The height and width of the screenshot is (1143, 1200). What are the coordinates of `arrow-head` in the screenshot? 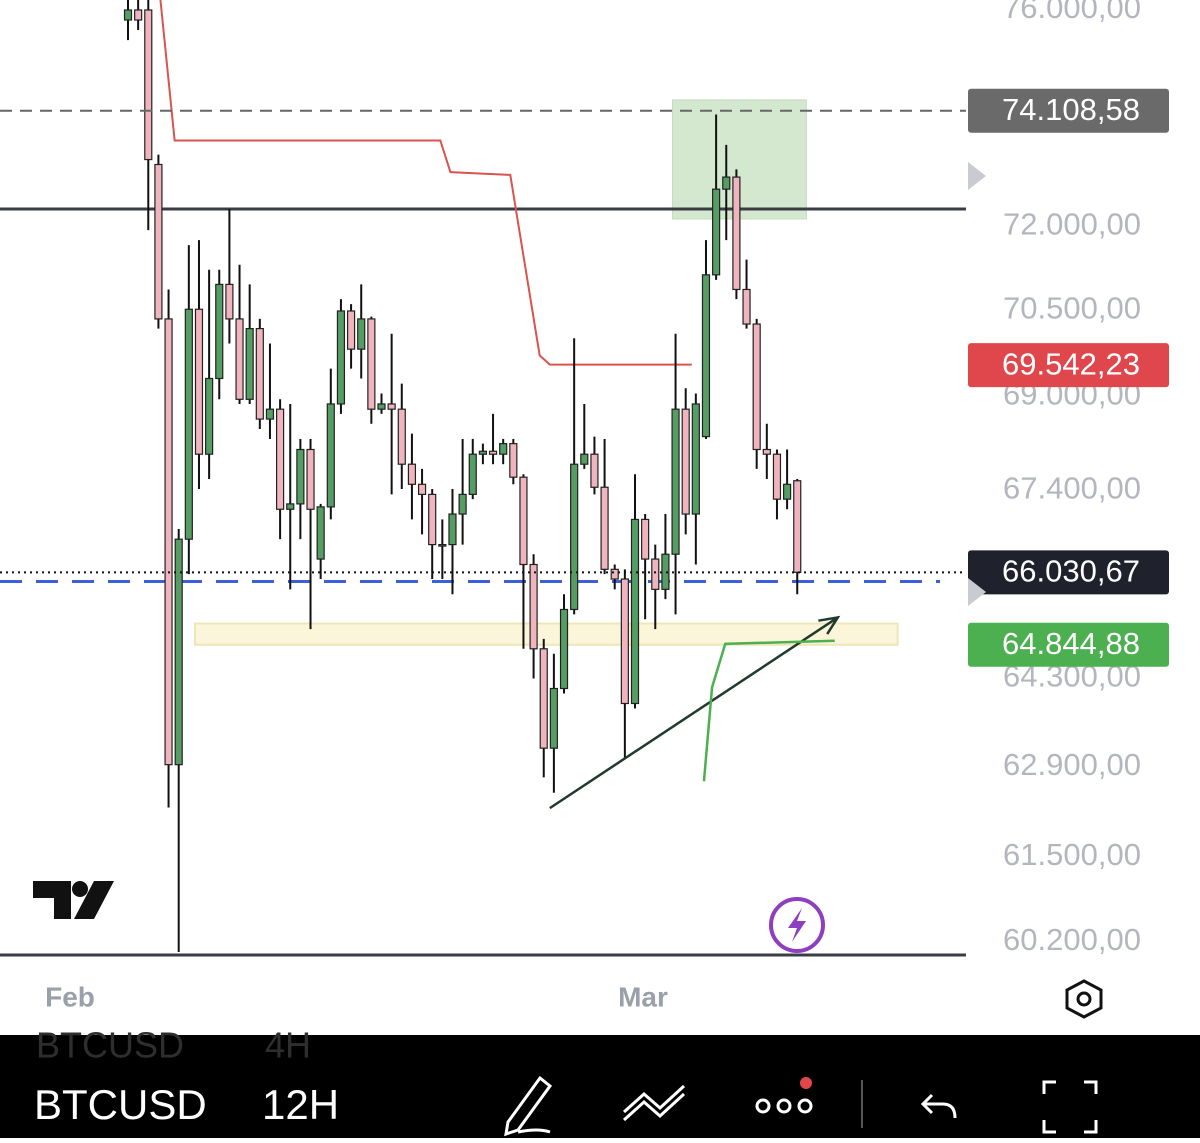 It's located at (829, 625).